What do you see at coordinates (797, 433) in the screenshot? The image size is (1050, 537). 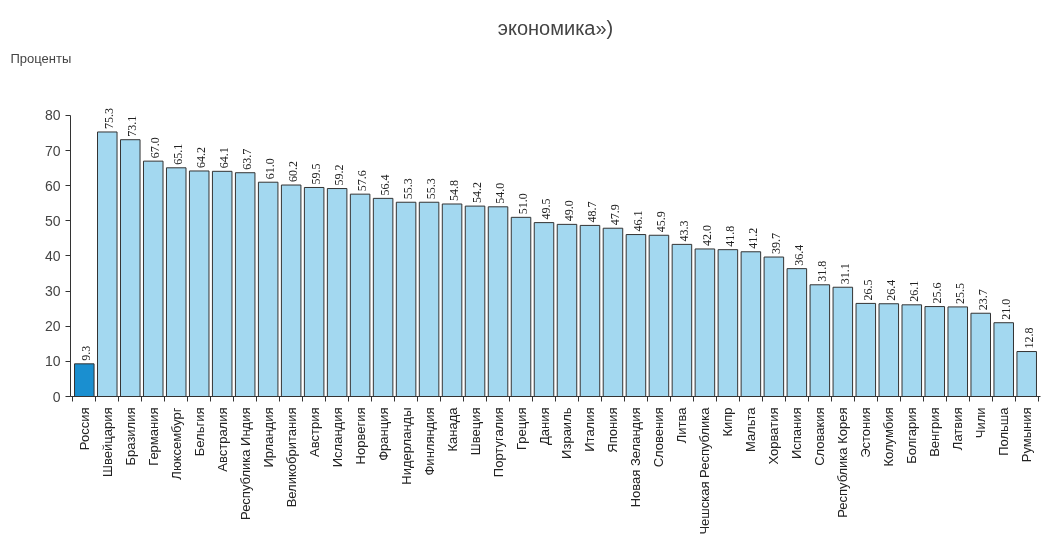 I see `x-tick-label: Испания` at bounding box center [797, 433].